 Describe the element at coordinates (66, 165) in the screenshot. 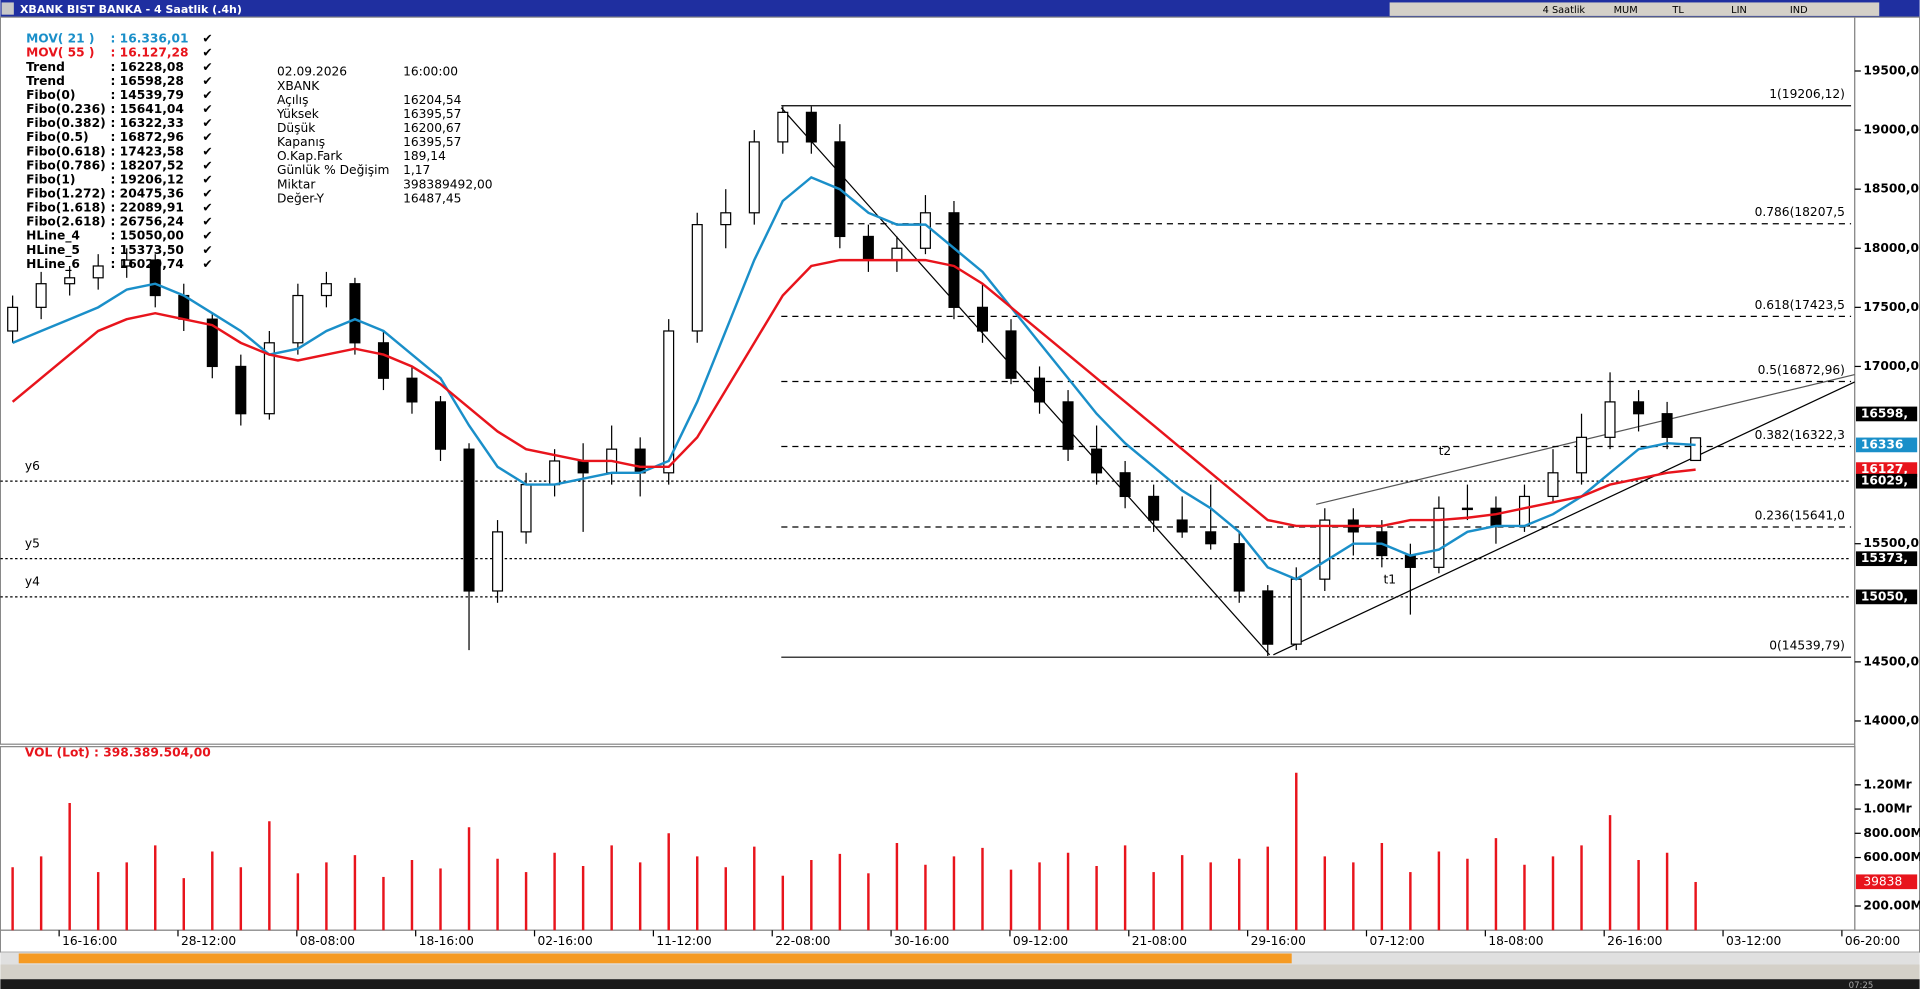

I see `indicator-name: Fibo(0.786)` at that location.